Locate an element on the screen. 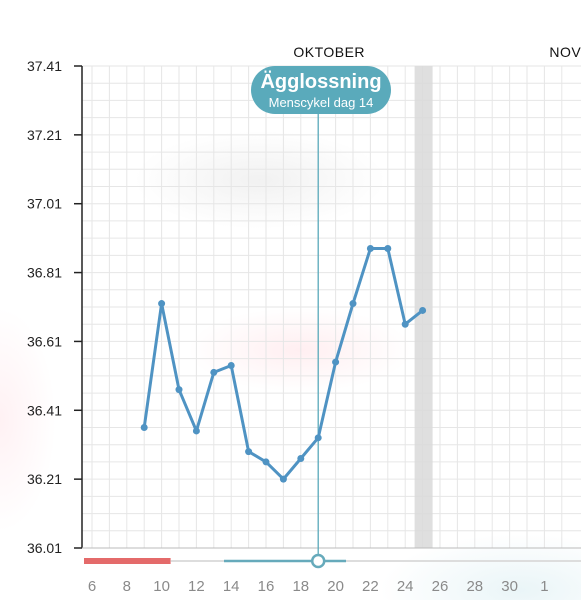 This screenshot has width=581, height=600. y-tick-label: 37.21 is located at coordinates (44, 135).